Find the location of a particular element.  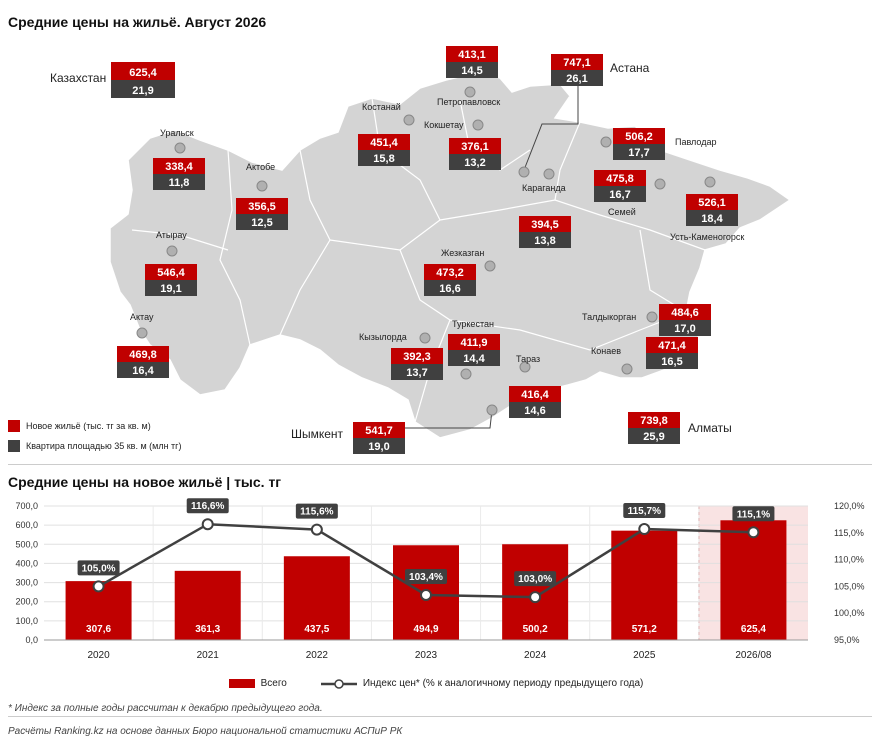

city-dot-turkestan is located at coordinates (466, 374).